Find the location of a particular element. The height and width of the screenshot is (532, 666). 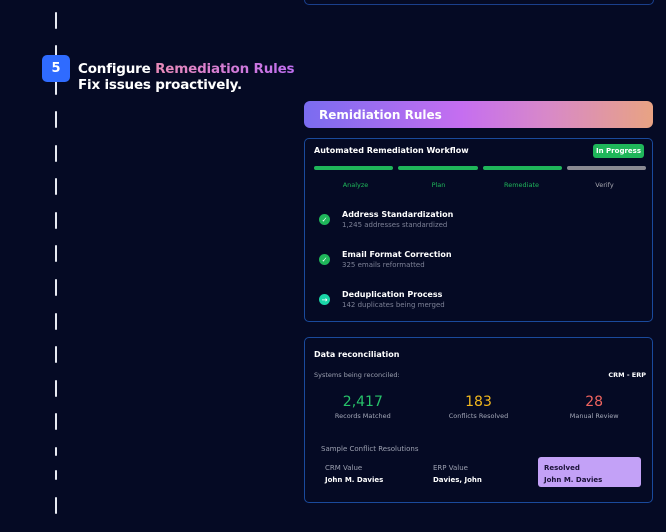

systems-label: Systems being reconciled: is located at coordinates (357, 375).